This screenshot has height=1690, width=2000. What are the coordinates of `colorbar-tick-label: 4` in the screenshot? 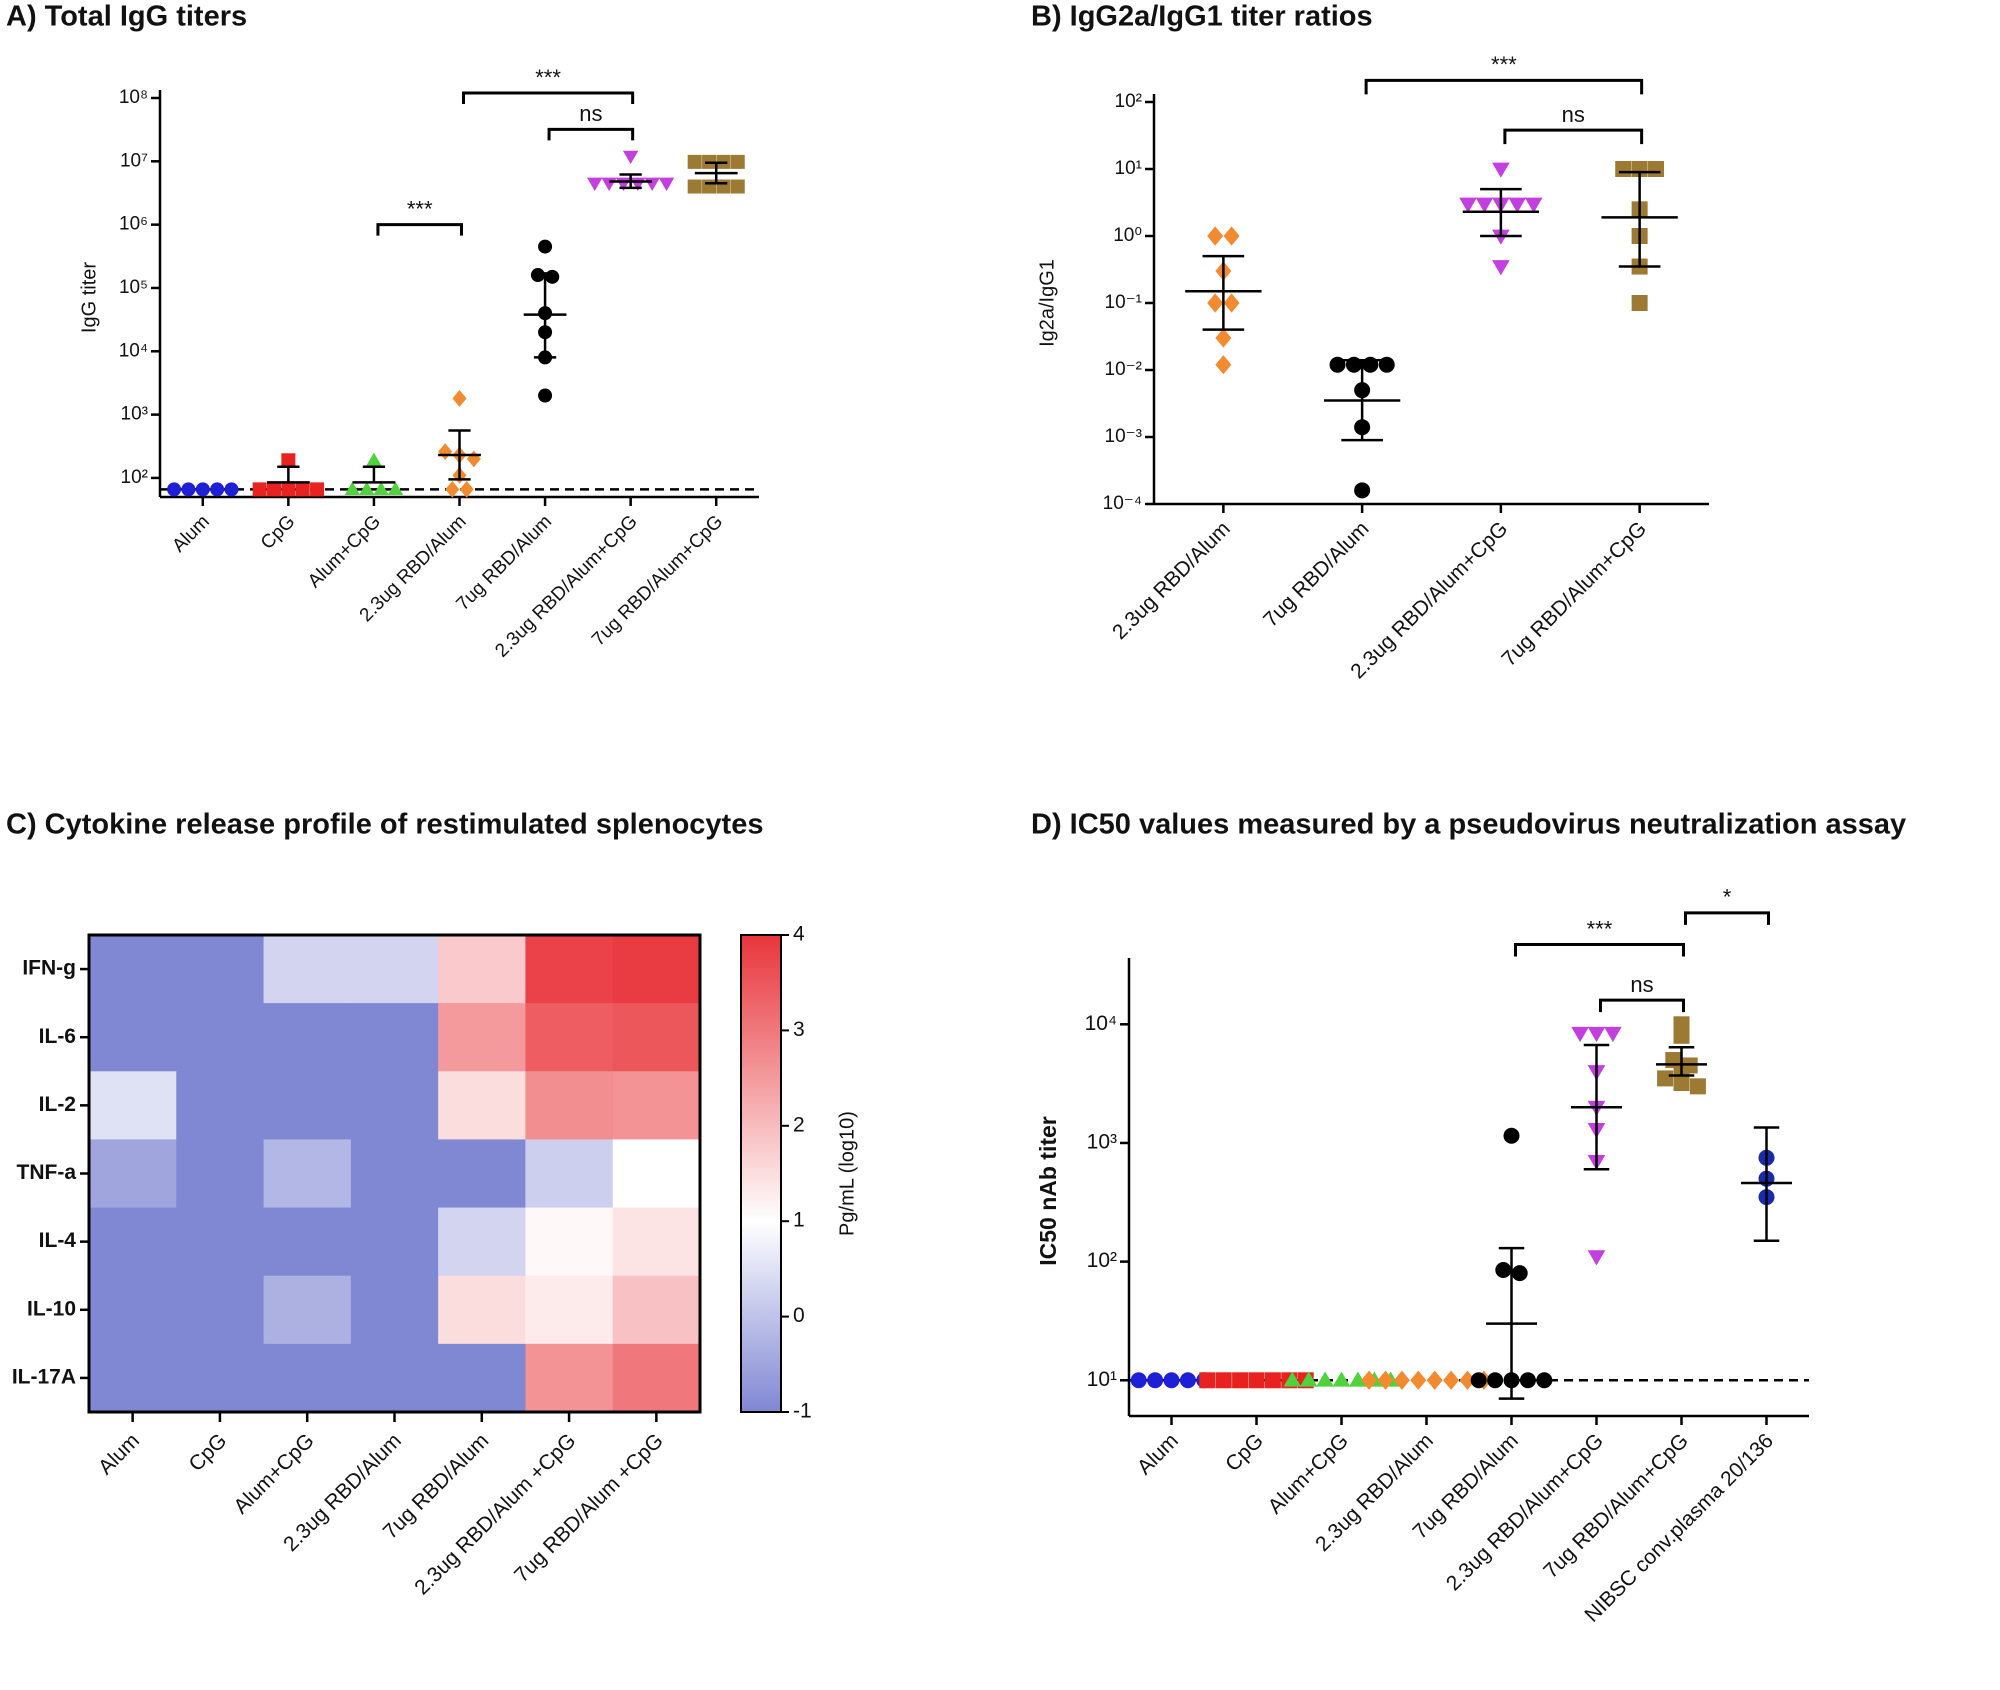 It's located at (799, 934).